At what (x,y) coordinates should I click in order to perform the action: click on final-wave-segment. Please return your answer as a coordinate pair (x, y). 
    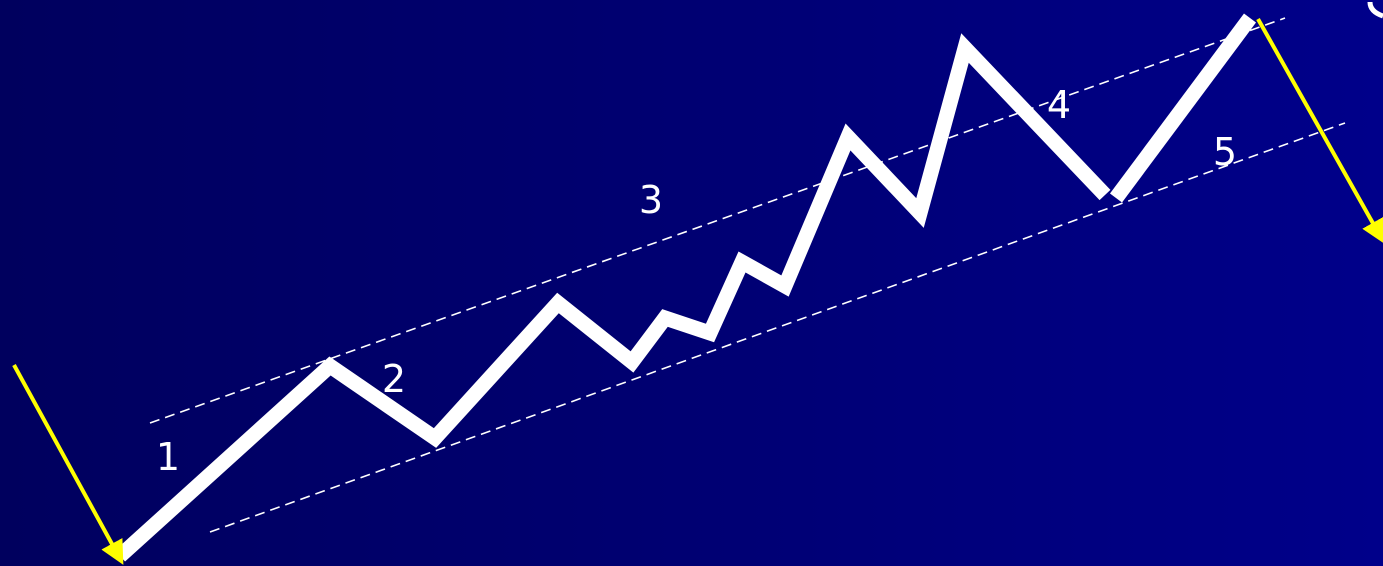
    Looking at the image, I should click on (1183, 108).